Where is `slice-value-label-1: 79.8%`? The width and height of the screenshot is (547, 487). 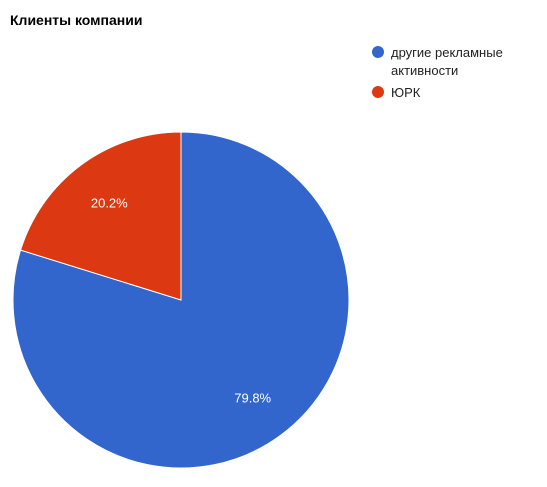
slice-value-label-1: 79.8% is located at coordinates (252, 397).